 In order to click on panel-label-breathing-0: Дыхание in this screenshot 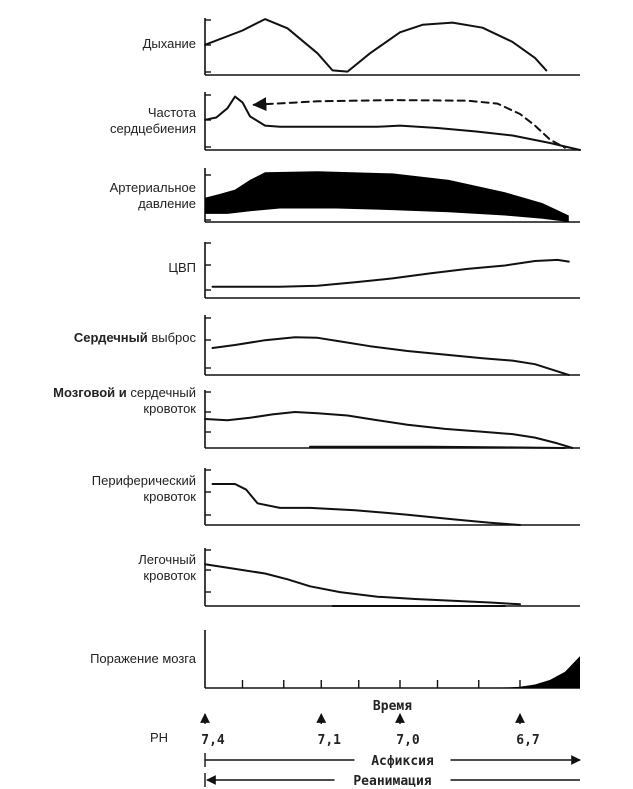, I will do `click(169, 43)`.